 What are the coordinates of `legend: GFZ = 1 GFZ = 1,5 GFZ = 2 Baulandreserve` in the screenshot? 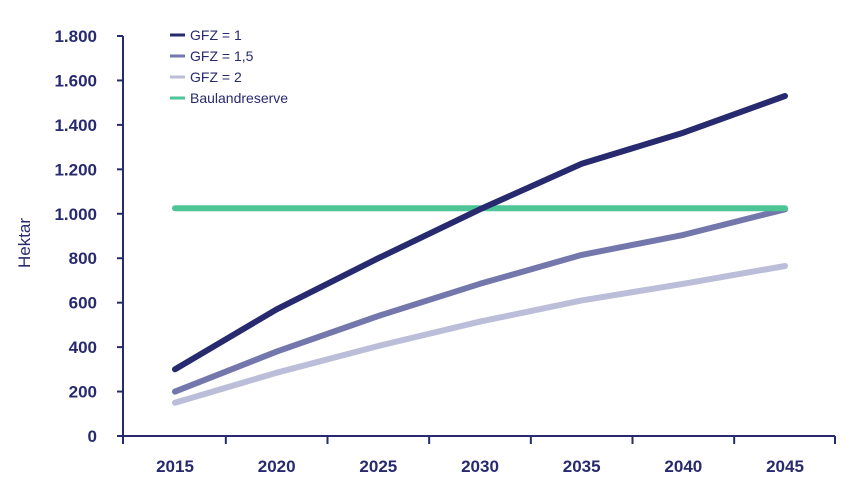 It's located at (229, 66).